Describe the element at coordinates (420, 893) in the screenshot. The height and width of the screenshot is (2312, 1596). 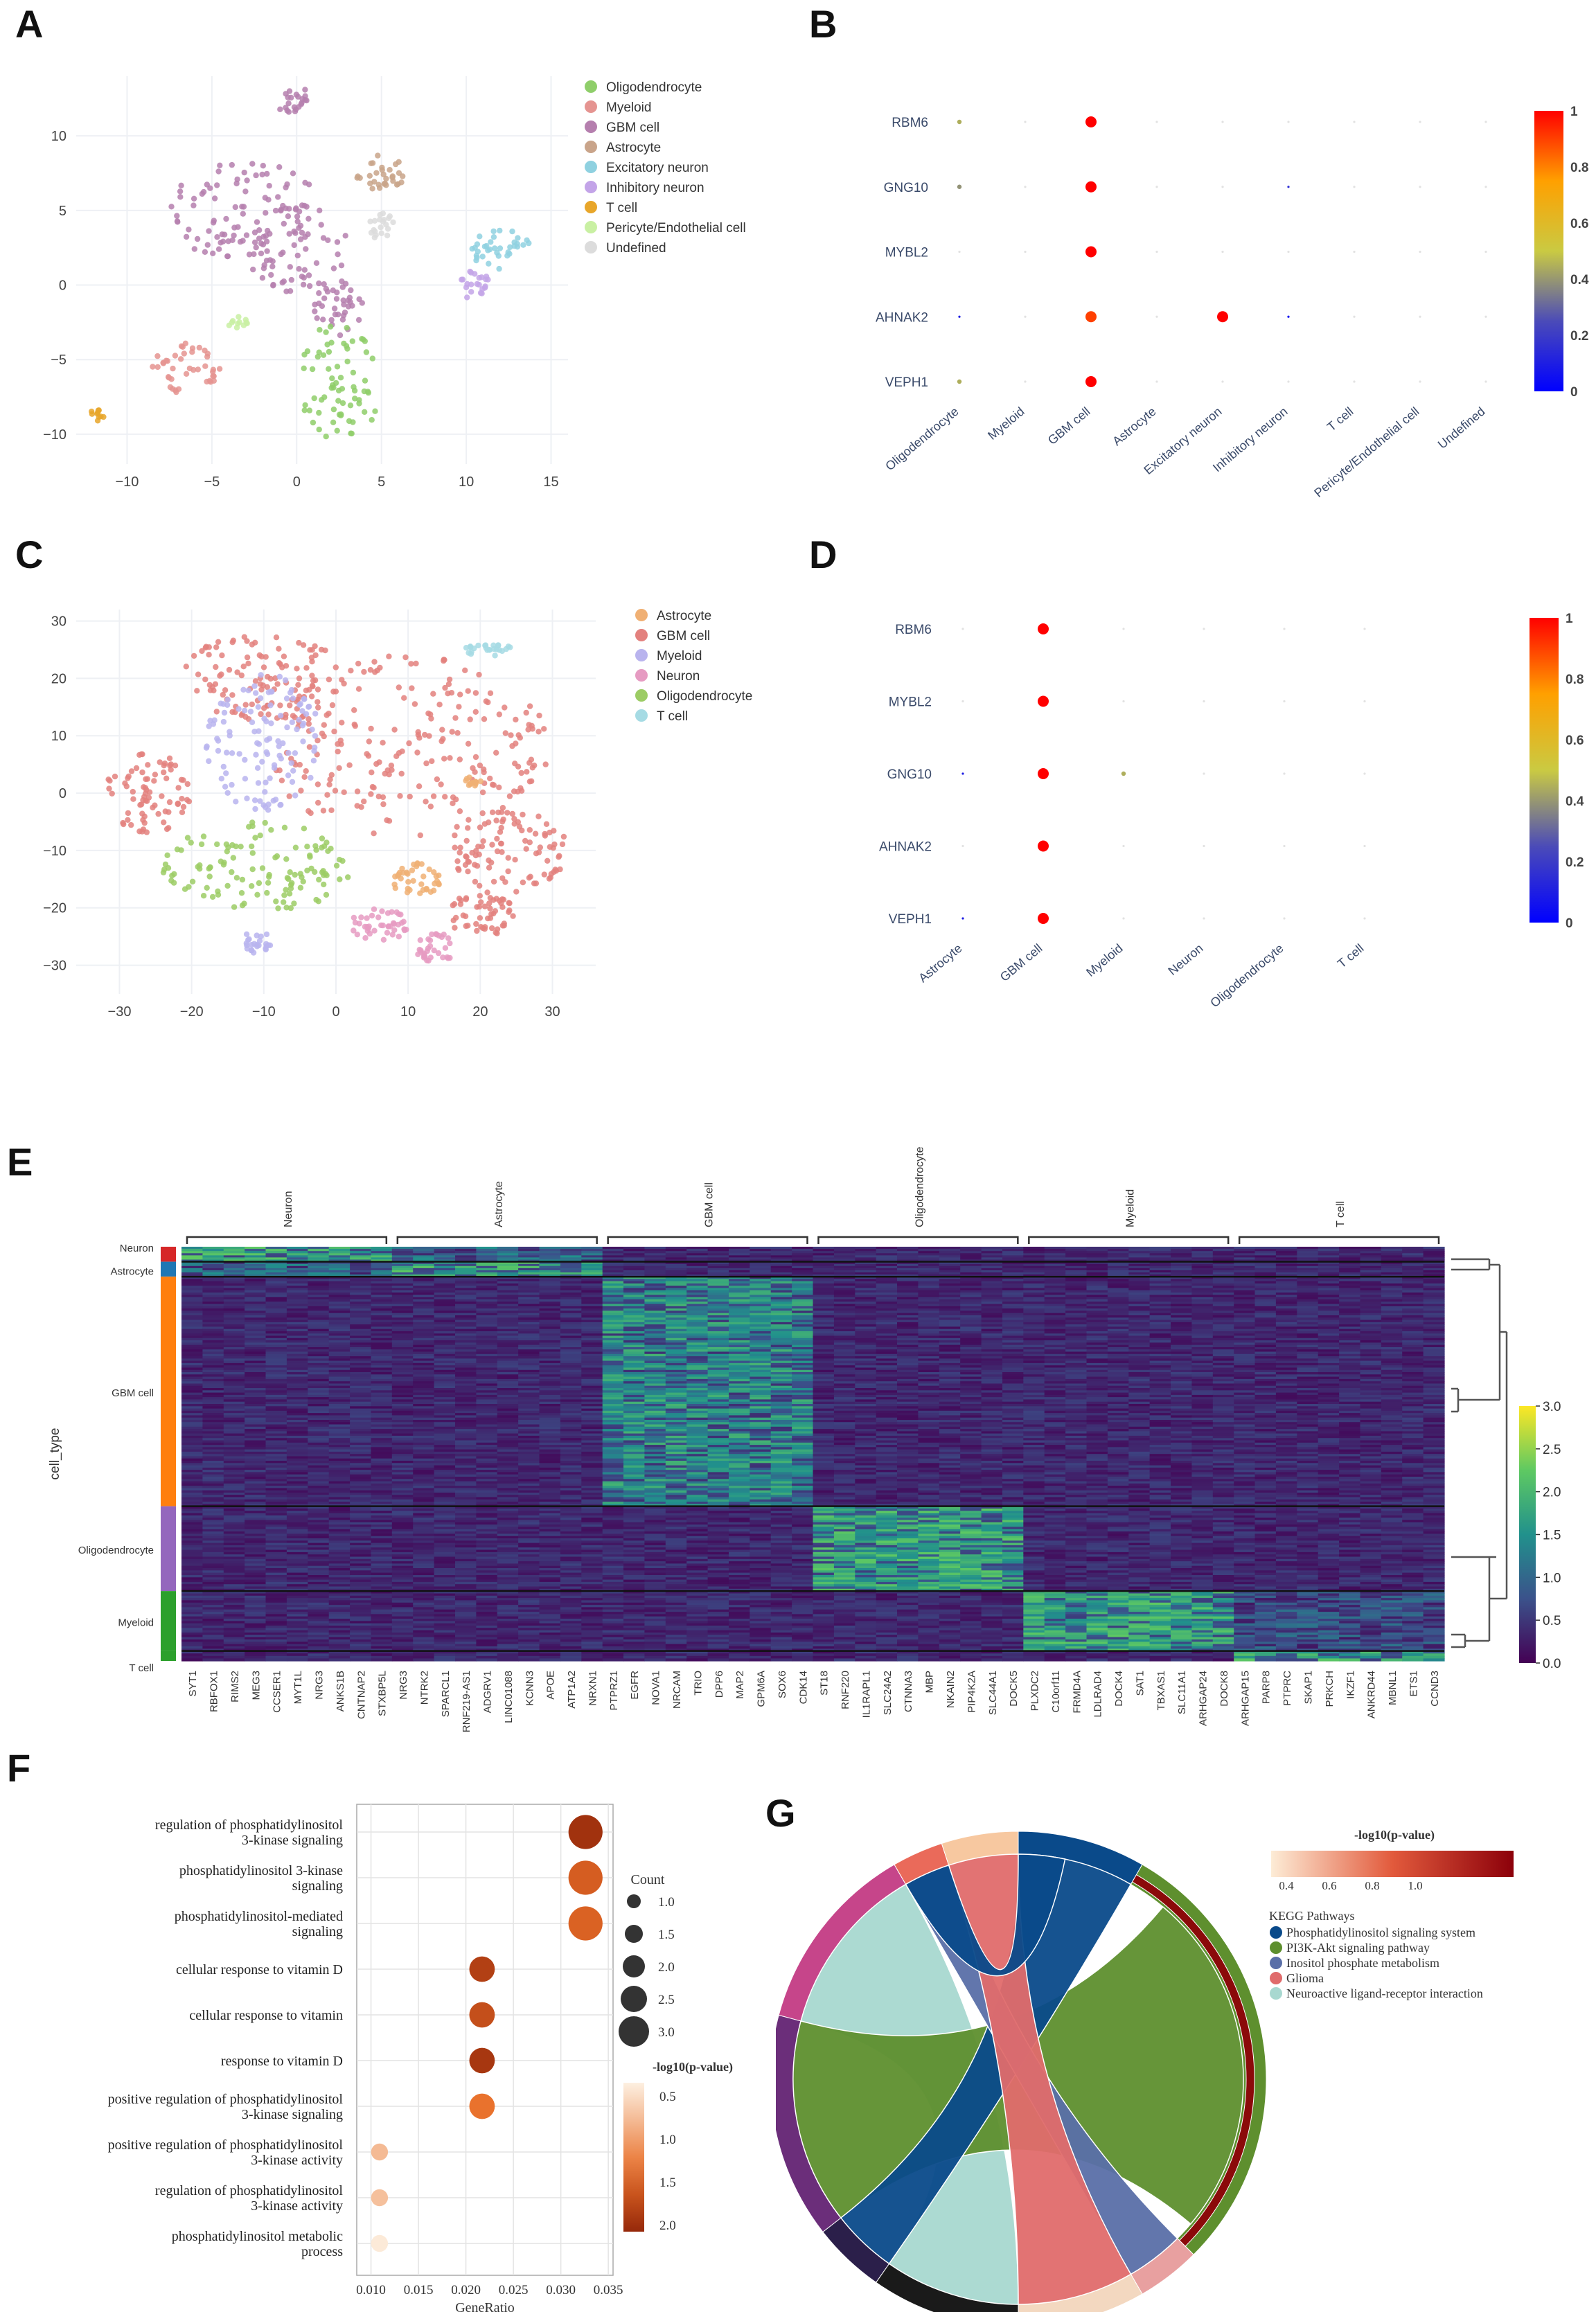
I see `point-astrocyte` at that location.